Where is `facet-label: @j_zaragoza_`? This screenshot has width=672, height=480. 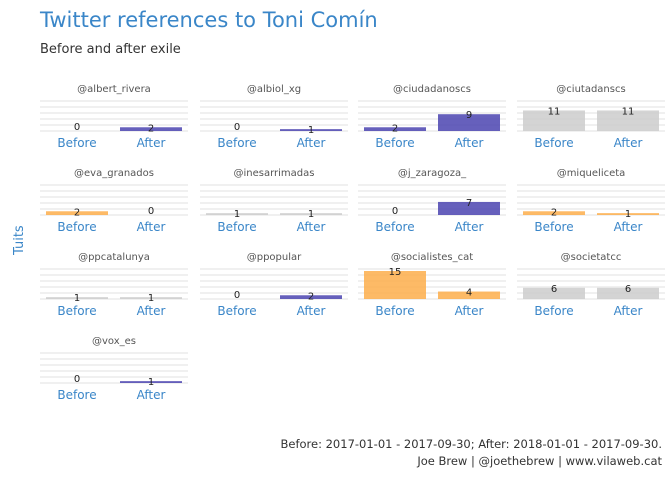 facet-label: @j_zaragoza_ is located at coordinates (432, 173).